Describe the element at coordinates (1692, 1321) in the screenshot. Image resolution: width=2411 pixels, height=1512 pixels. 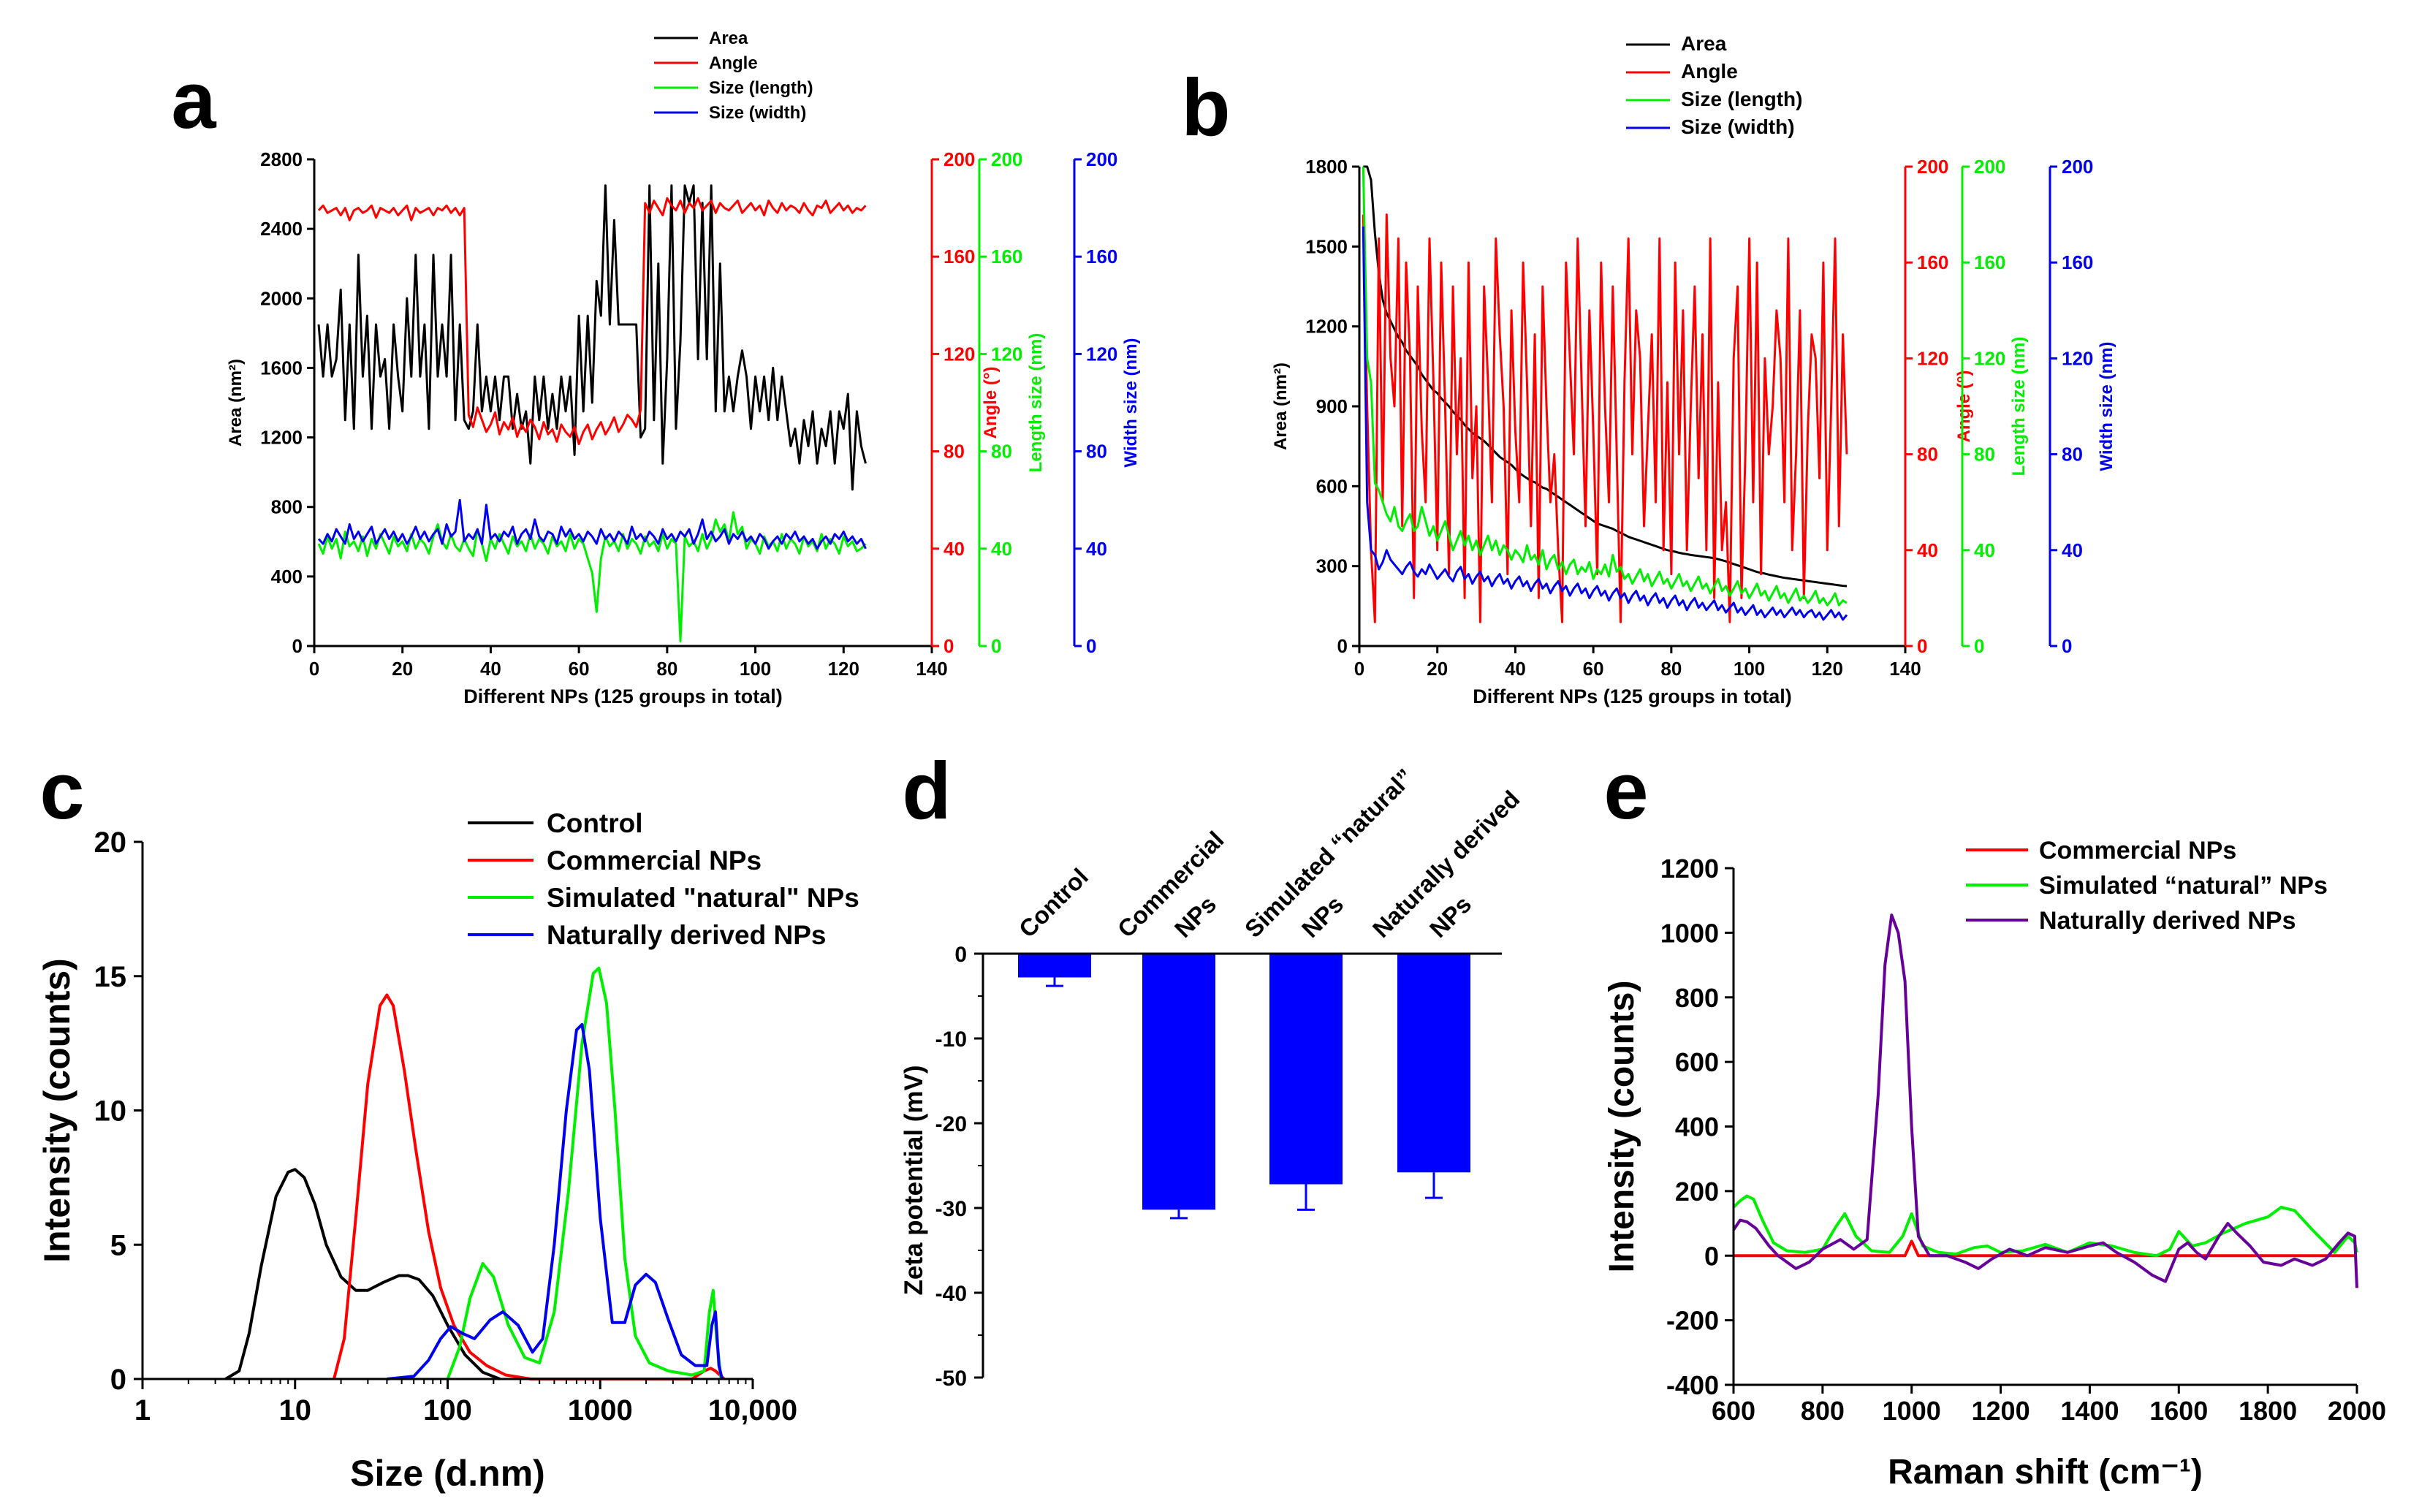
I see `y-tick-label: -200` at that location.